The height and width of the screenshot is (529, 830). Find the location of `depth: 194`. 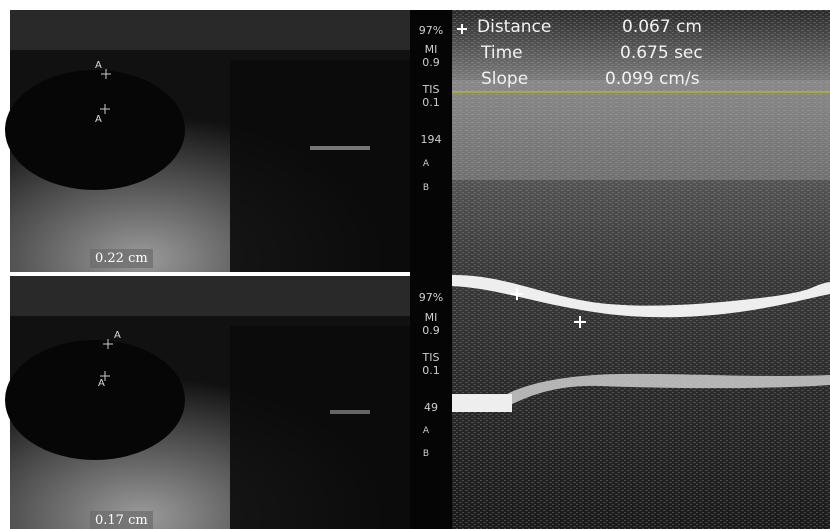

depth: 194 is located at coordinates (431, 139).